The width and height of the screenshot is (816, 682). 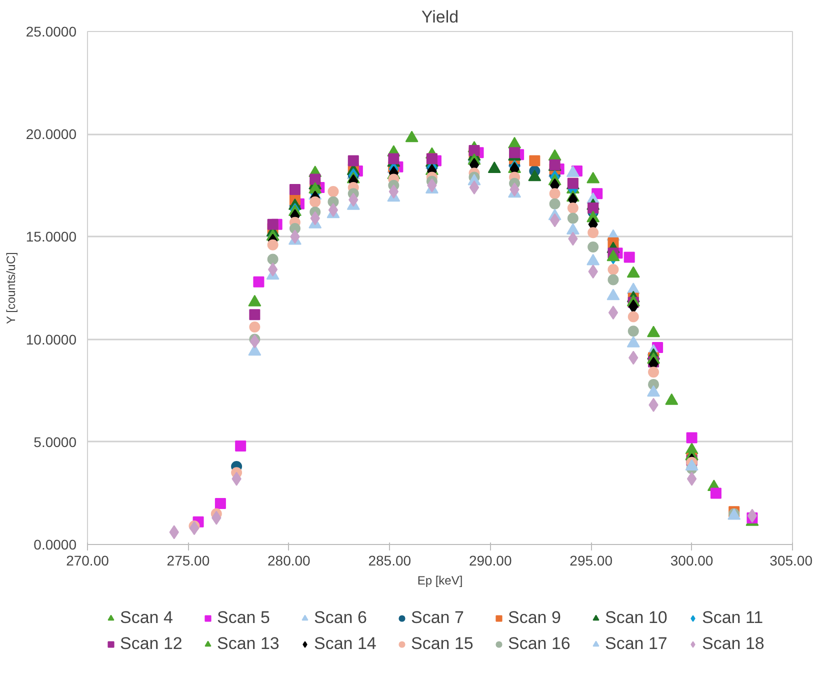 What do you see at coordinates (51, 339) in the screenshot?
I see `y-tick-label: 10.0000` at bounding box center [51, 339].